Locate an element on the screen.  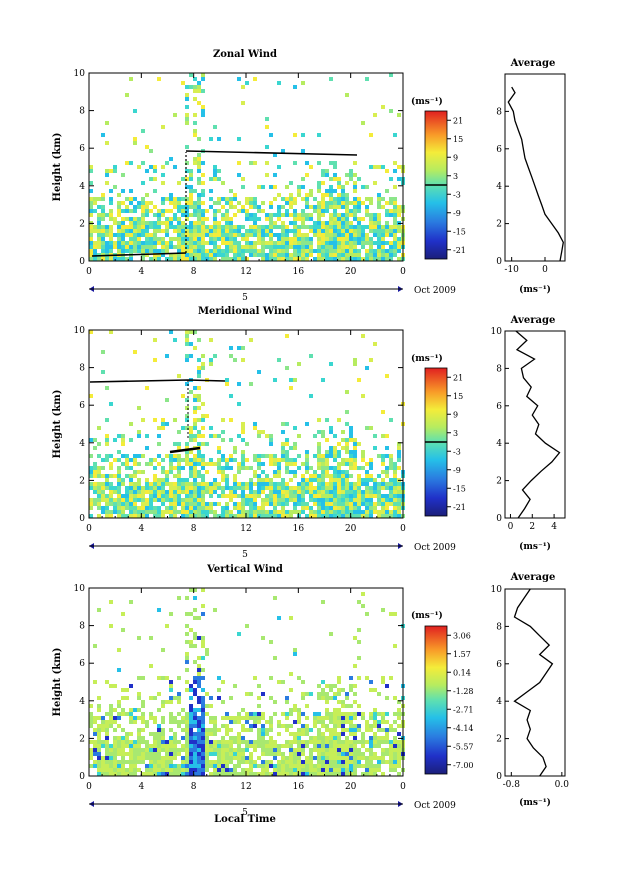
y-tick-label: 6 is located at coordinates (82, 406).